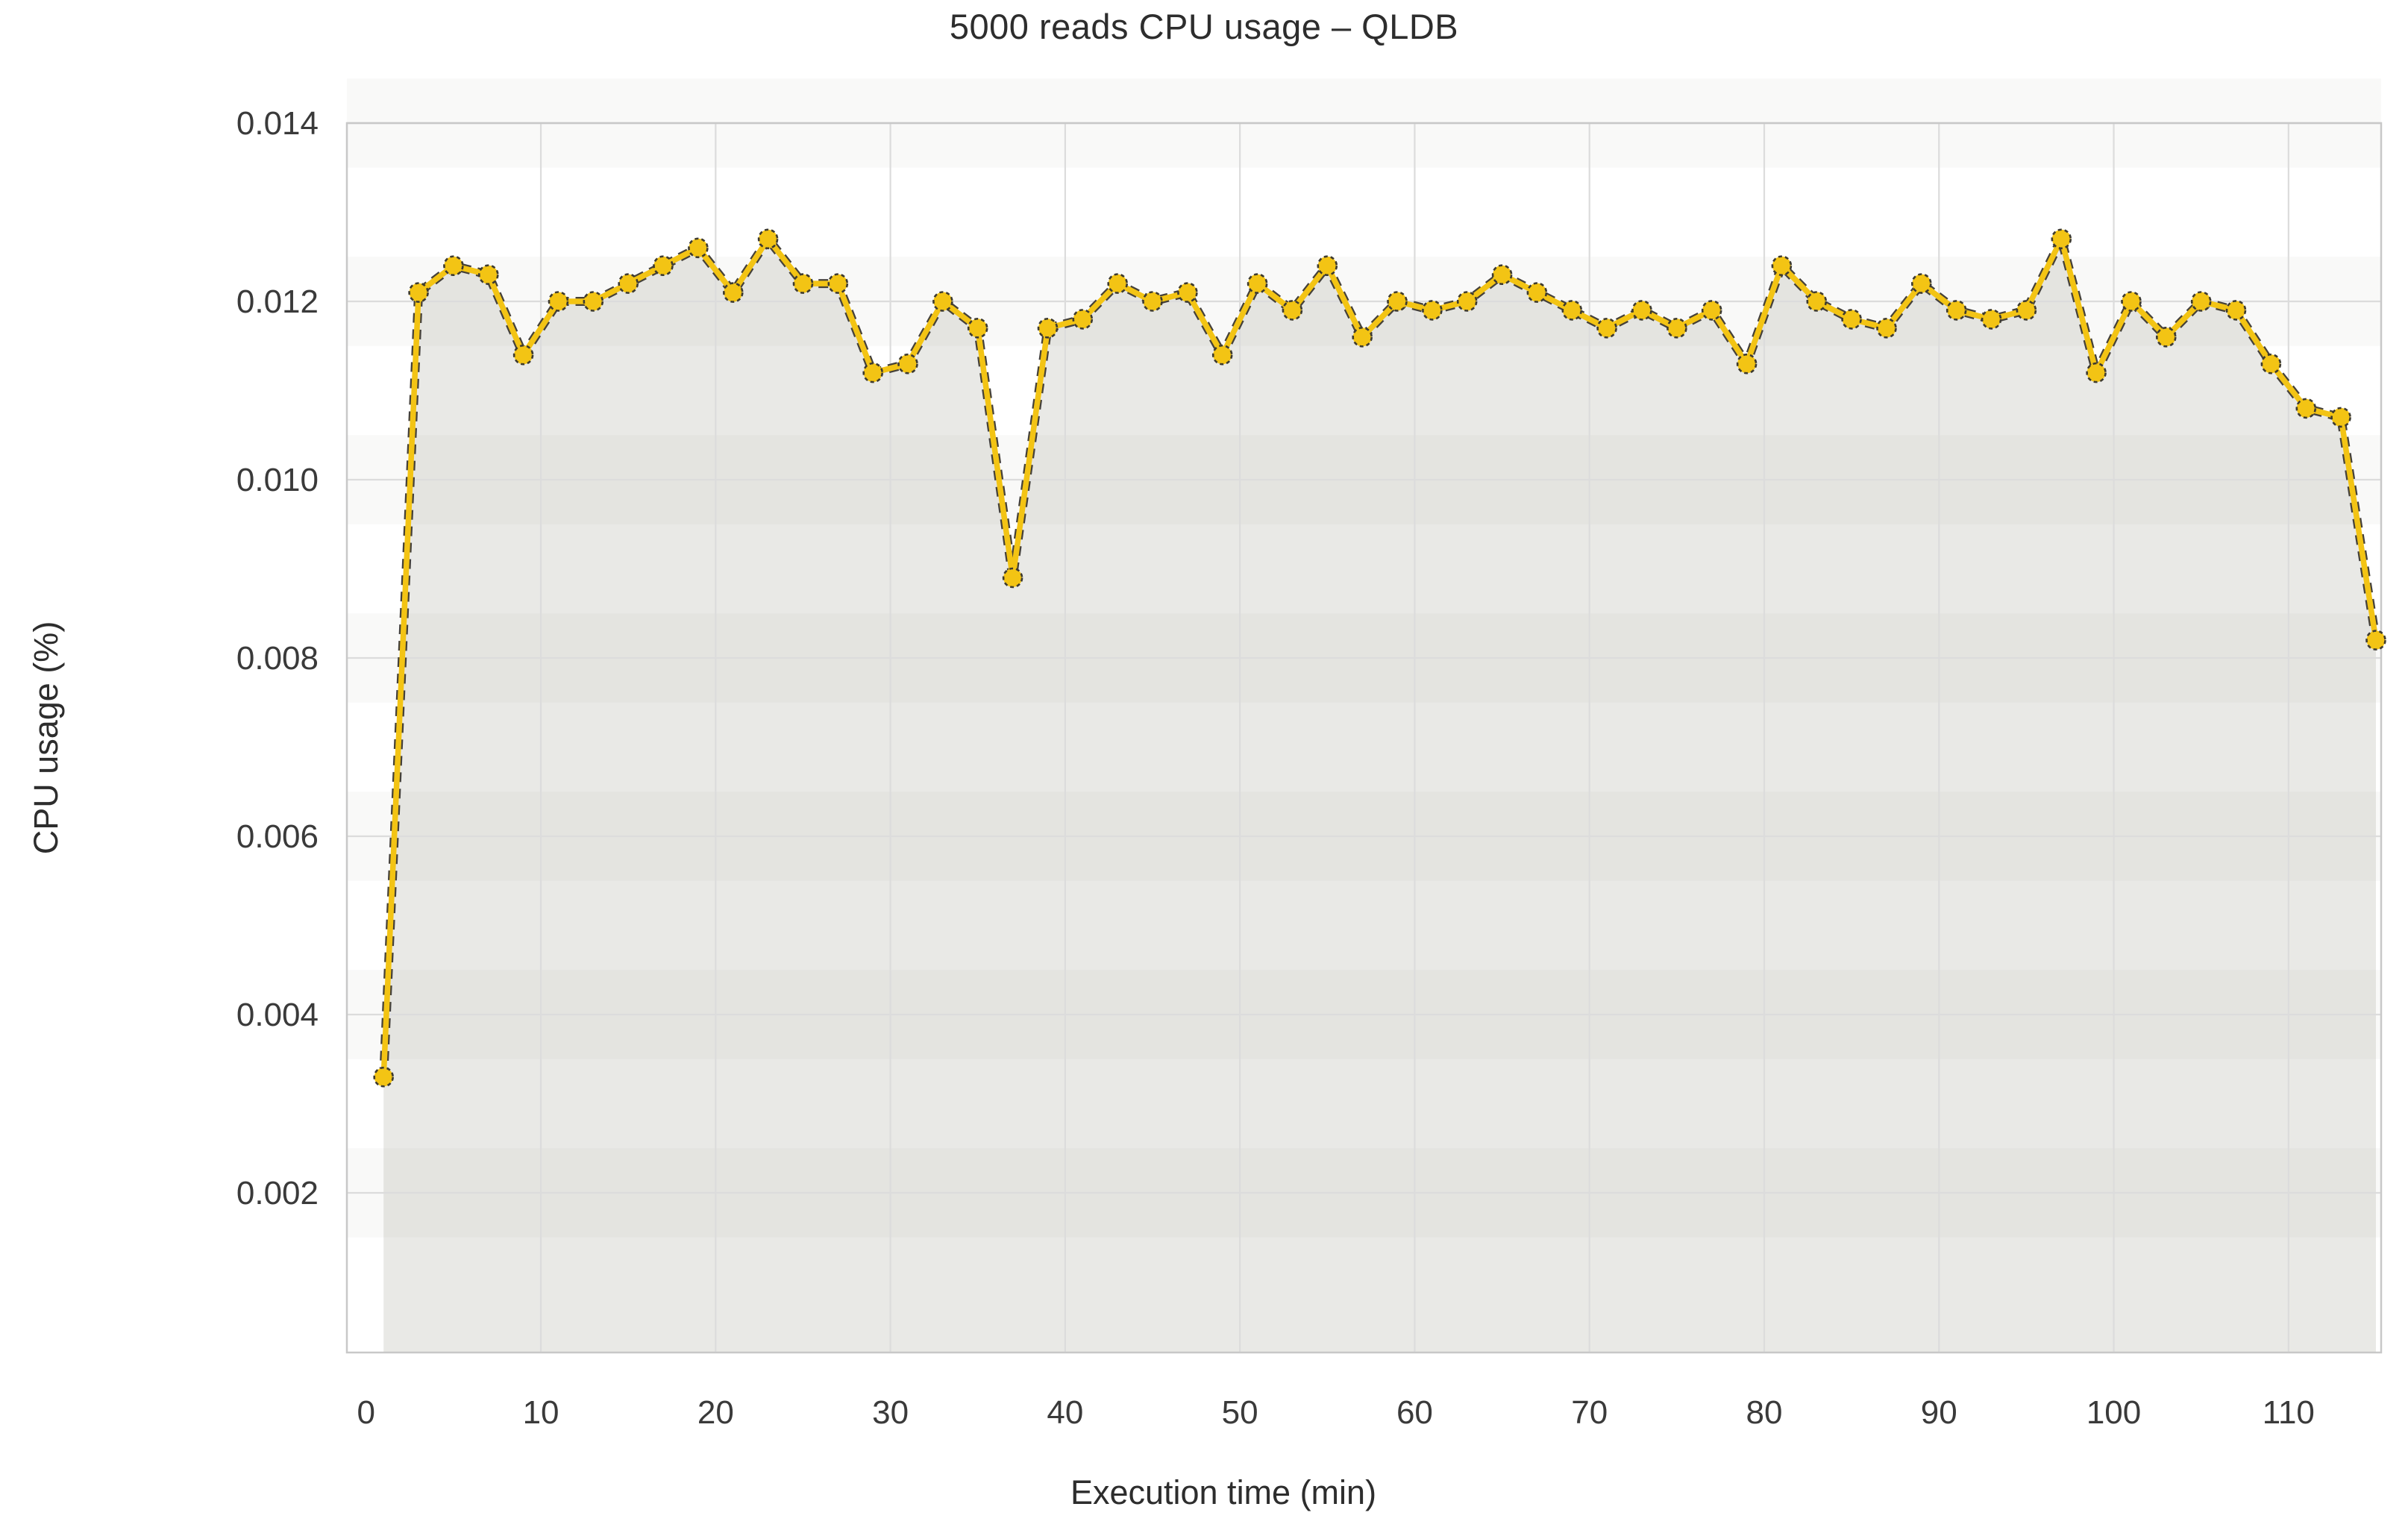  What do you see at coordinates (1765, 1412) in the screenshot?
I see `x-tick-label: 80` at bounding box center [1765, 1412].